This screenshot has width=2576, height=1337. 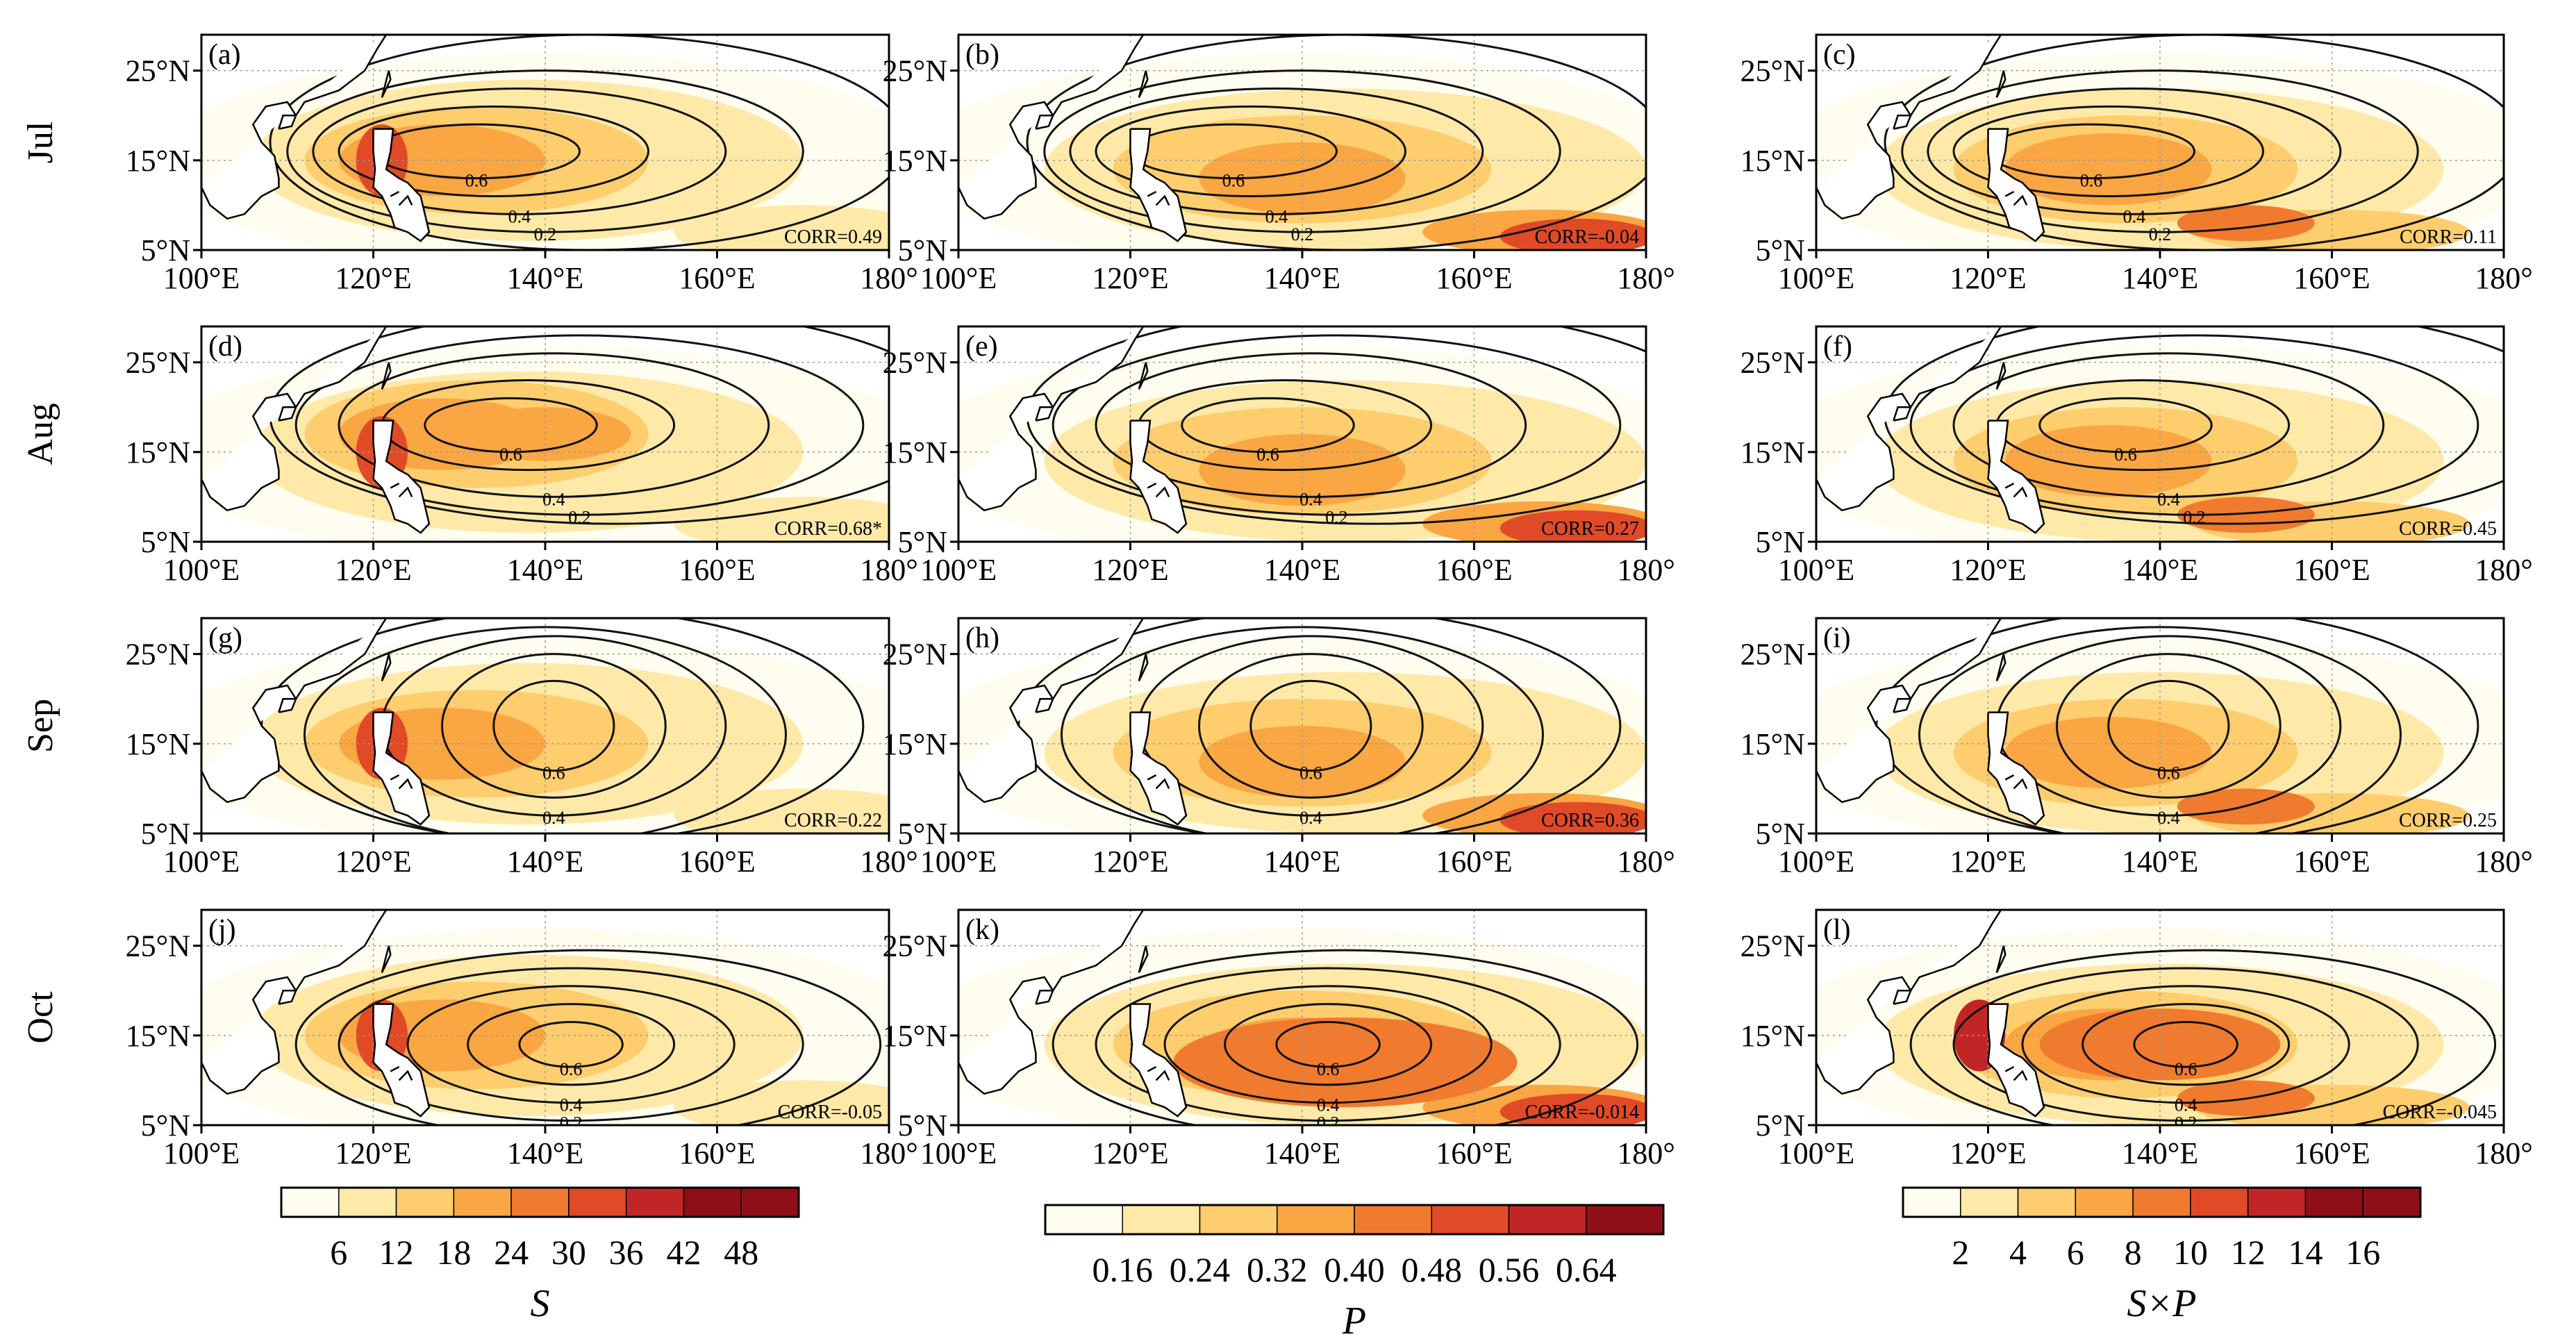 What do you see at coordinates (1587, 237) in the screenshot?
I see `corr-label: CORR=-0.04` at bounding box center [1587, 237].